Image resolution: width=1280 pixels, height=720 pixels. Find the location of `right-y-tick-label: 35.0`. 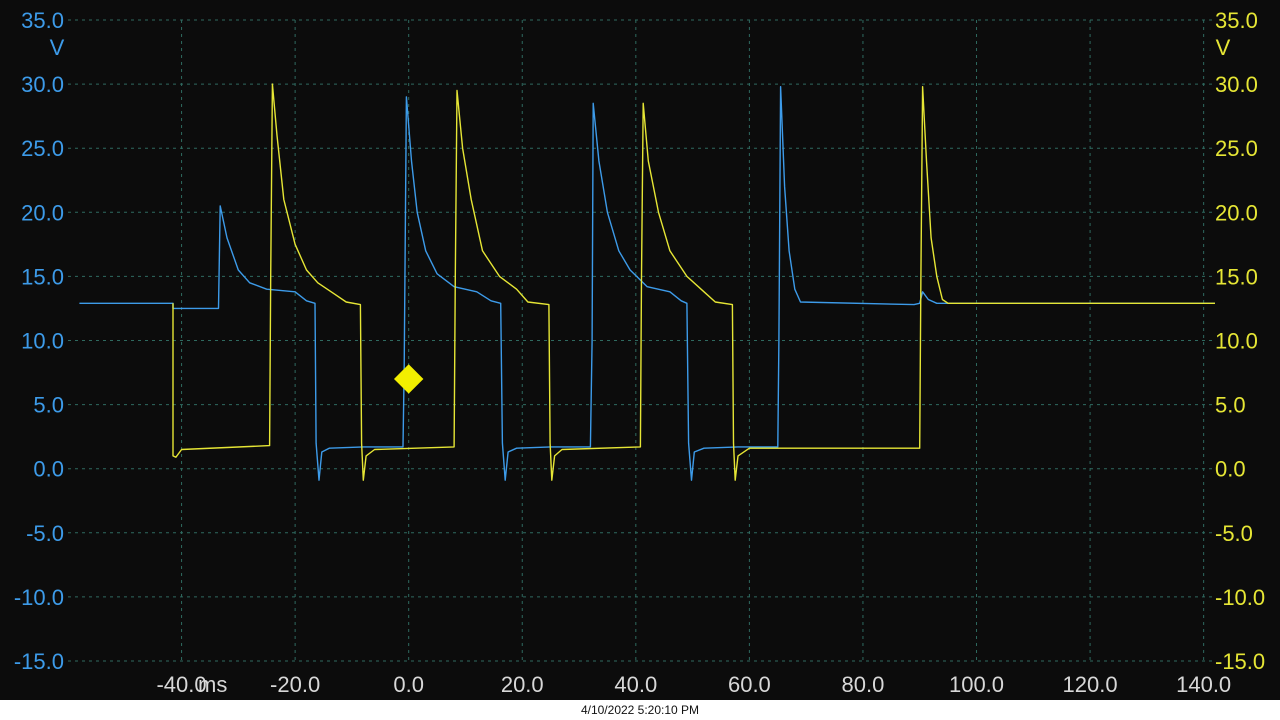

right-y-tick-label: 35.0 is located at coordinates (1236, 20).